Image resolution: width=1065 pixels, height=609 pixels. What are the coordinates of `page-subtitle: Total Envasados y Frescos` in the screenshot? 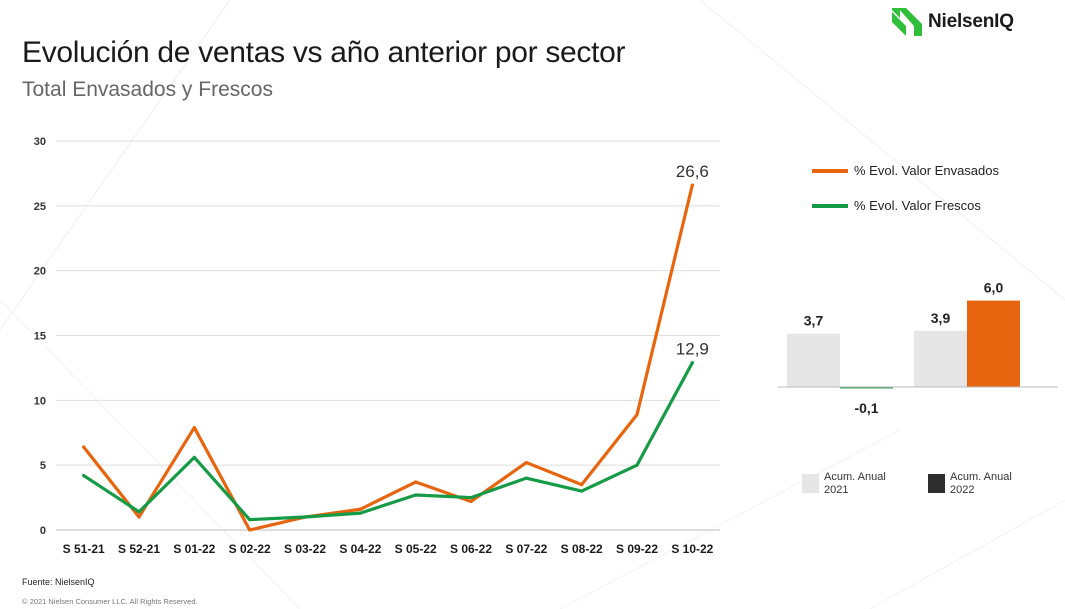 It's located at (147, 89).